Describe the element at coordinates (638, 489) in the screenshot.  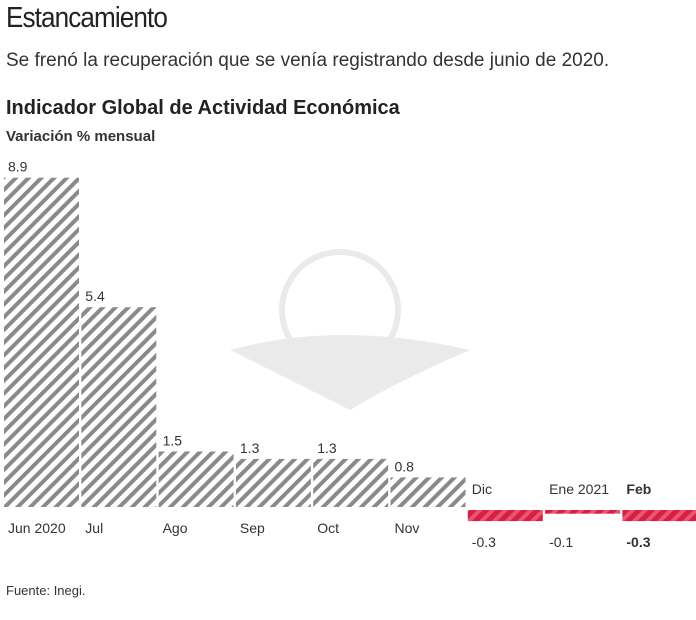
I see `category-label: Feb` at that location.